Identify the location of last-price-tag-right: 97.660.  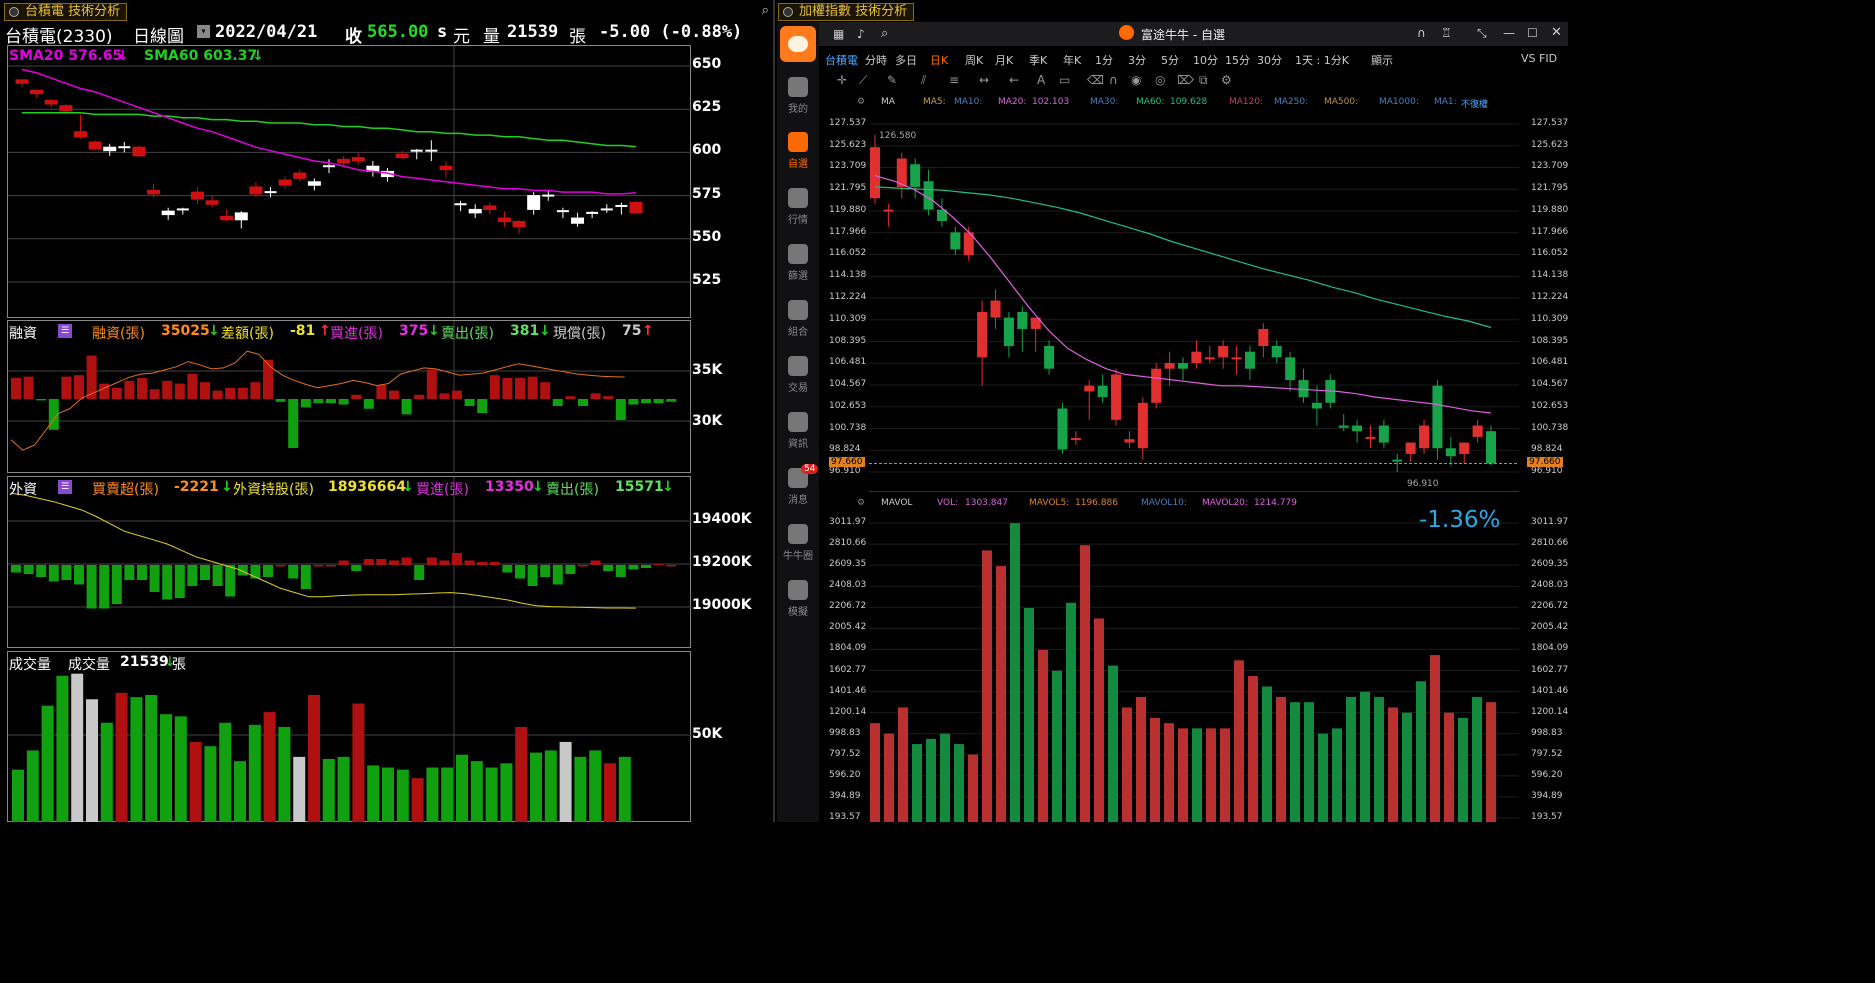
(1545, 462).